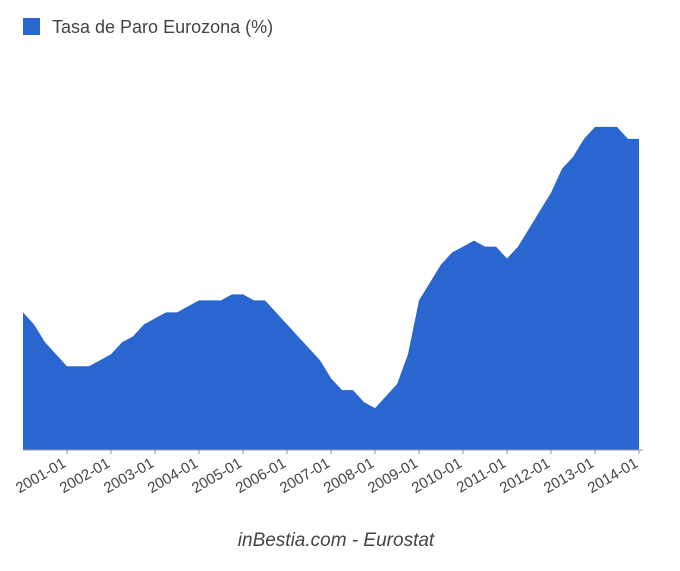 The image size is (680, 571). I want to click on source-note: inBestia.com - Eurostat, so click(336, 540).